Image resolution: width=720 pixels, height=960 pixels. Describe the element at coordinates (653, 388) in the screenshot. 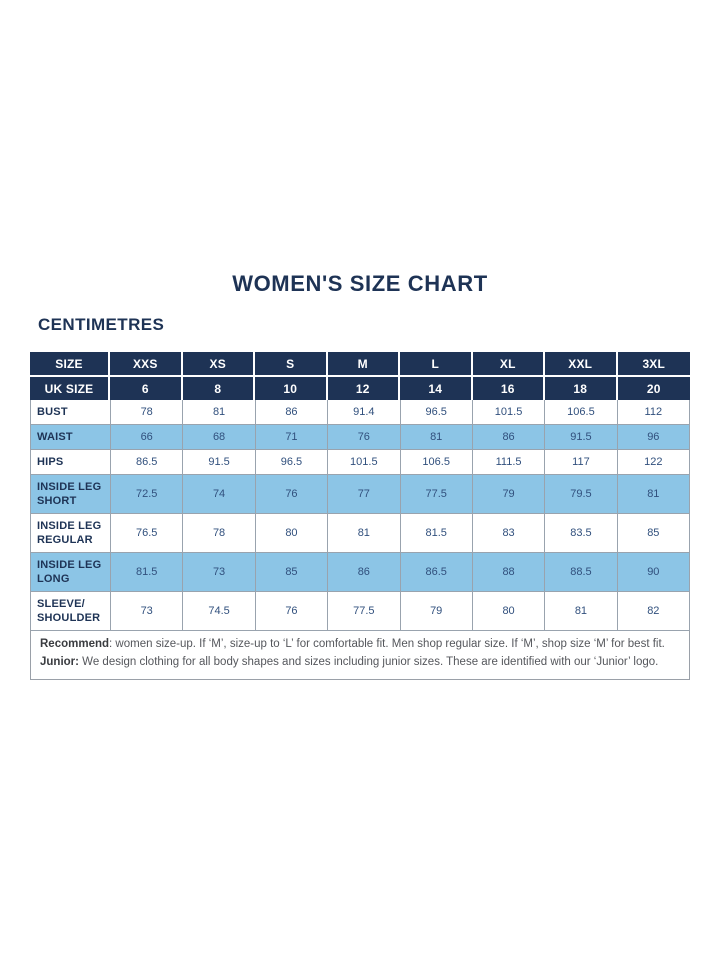

I see `column-header: 20` at that location.